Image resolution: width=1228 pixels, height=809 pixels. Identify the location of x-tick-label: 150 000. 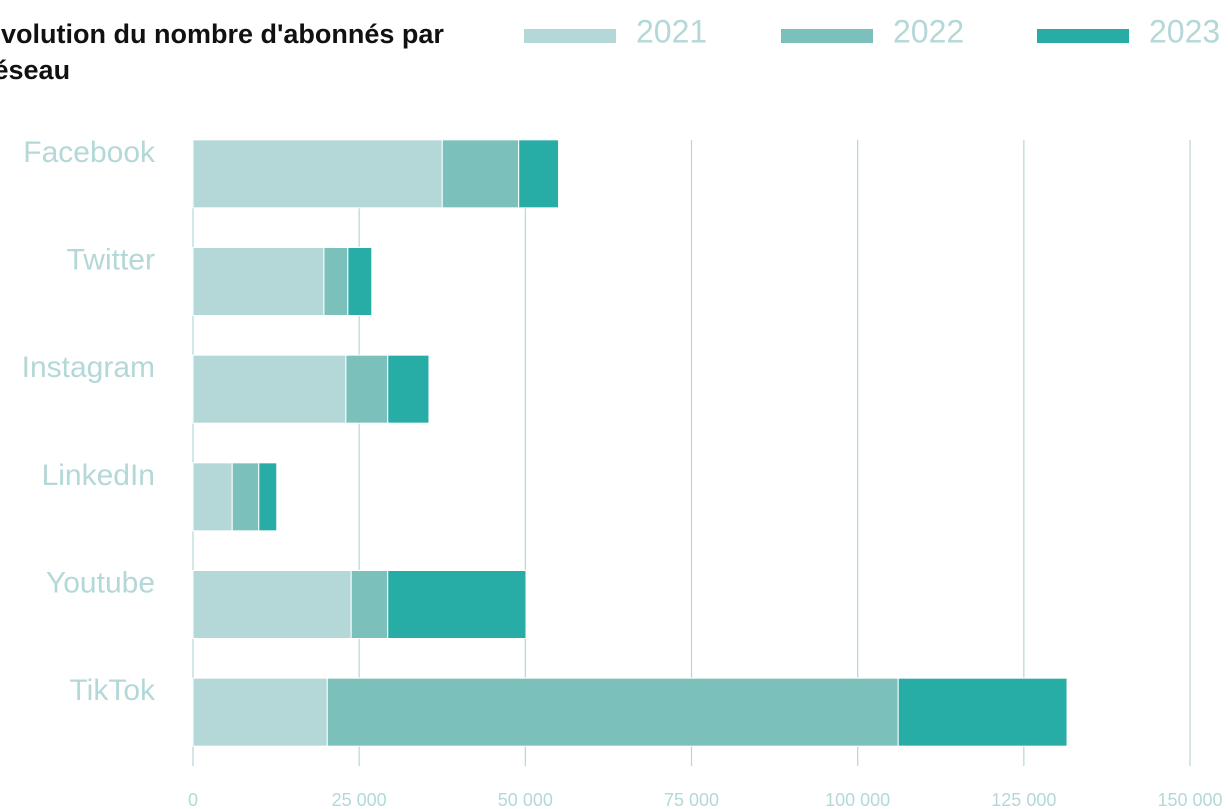
(1189, 799).